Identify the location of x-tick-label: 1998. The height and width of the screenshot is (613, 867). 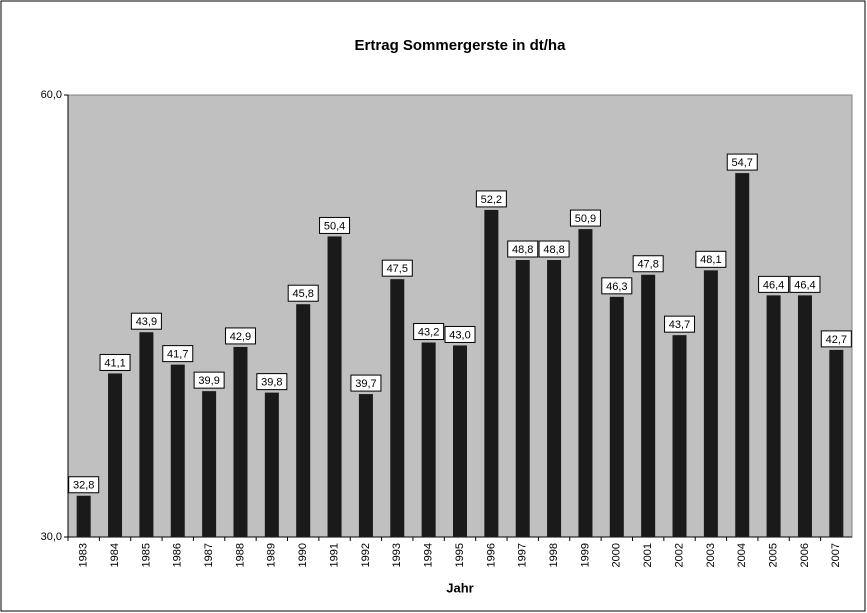
(554, 555).